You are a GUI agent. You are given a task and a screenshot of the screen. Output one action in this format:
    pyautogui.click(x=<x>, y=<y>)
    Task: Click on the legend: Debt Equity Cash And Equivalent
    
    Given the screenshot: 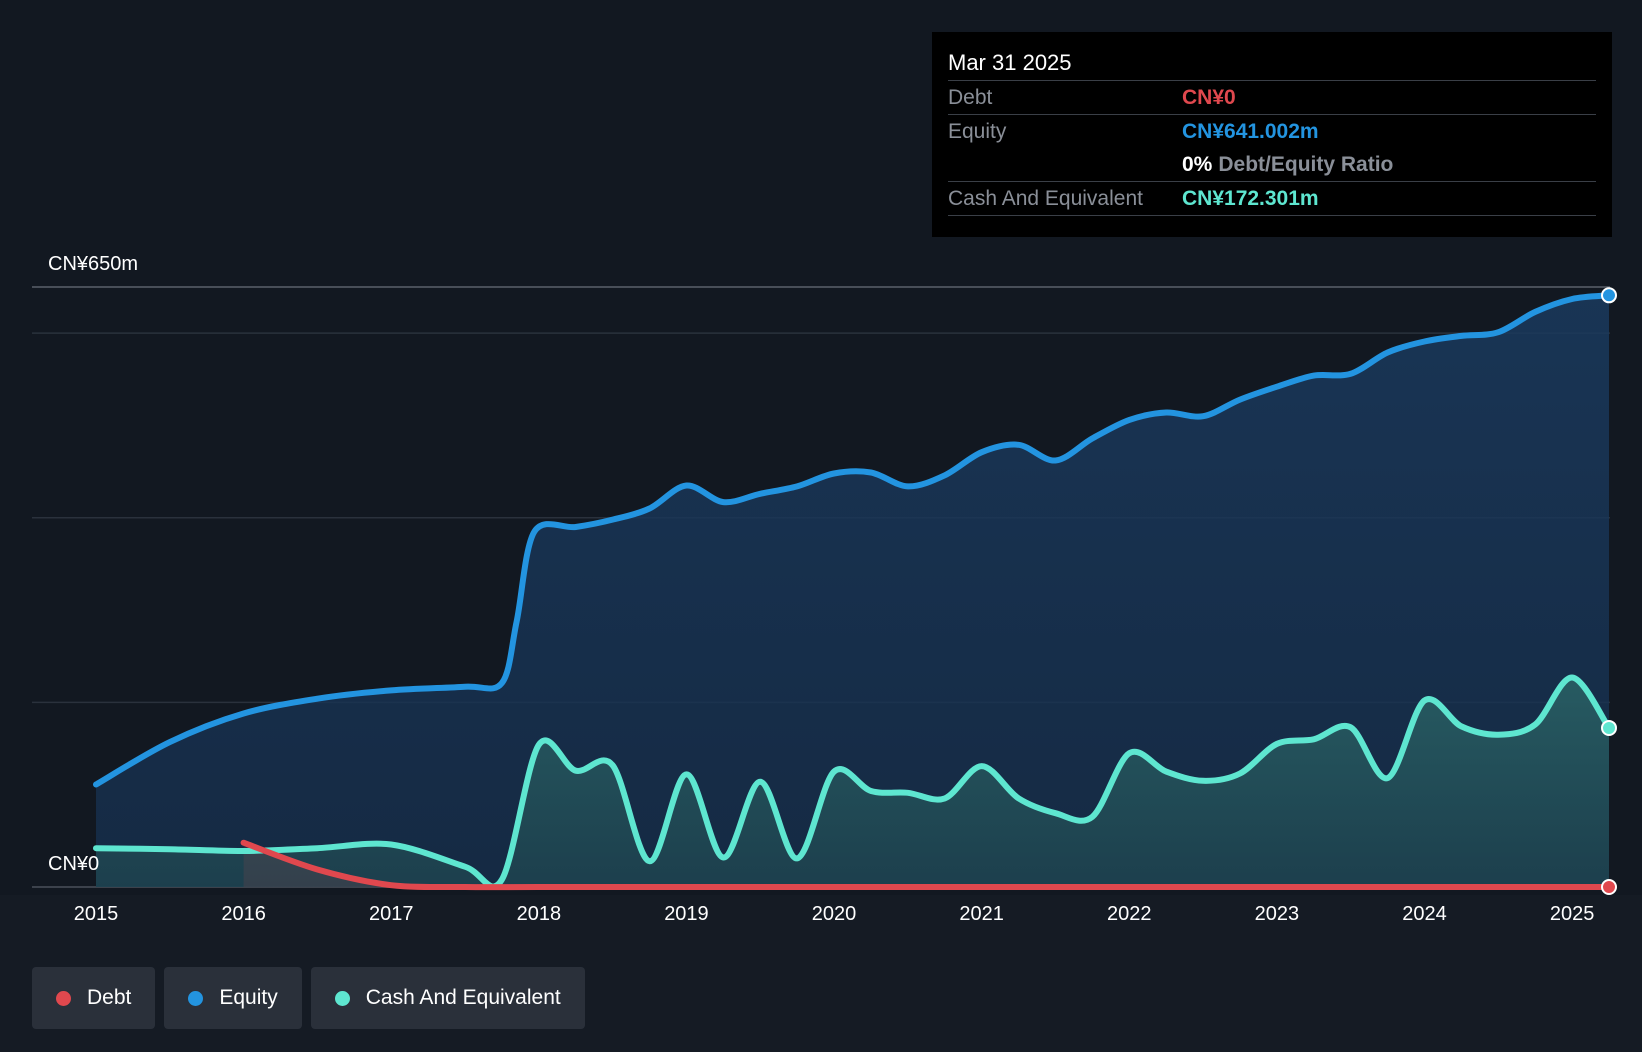 What is the action you would take?
    pyautogui.click(x=308, y=998)
    